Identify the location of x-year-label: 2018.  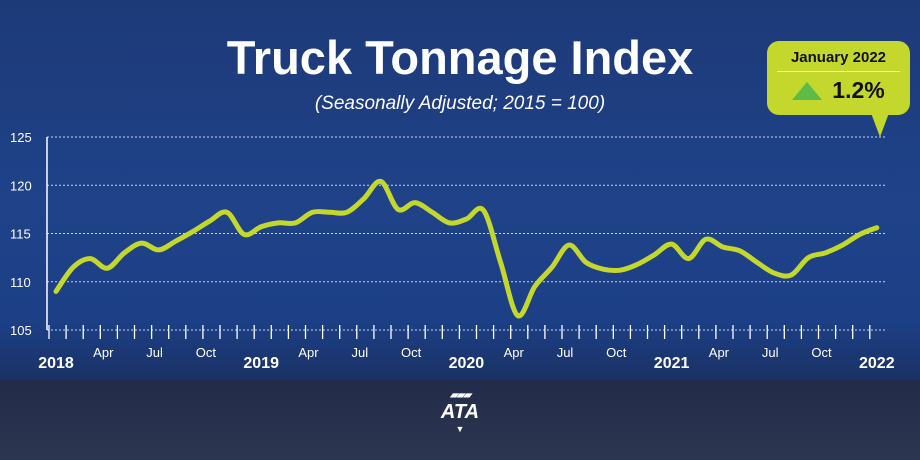
(56, 363).